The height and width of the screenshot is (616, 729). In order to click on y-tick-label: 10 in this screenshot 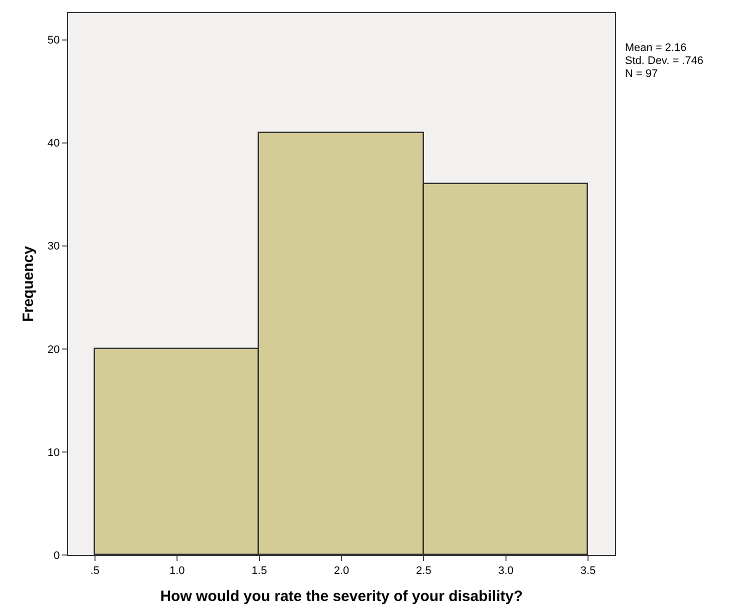, I will do `click(54, 452)`.